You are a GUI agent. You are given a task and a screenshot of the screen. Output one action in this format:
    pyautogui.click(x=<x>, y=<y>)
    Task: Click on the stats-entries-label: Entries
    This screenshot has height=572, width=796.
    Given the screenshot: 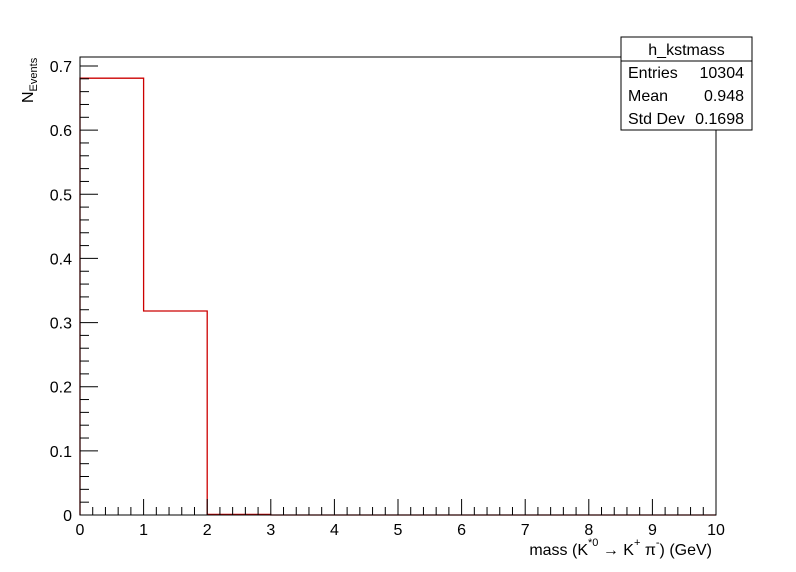 What is the action you would take?
    pyautogui.click(x=653, y=73)
    